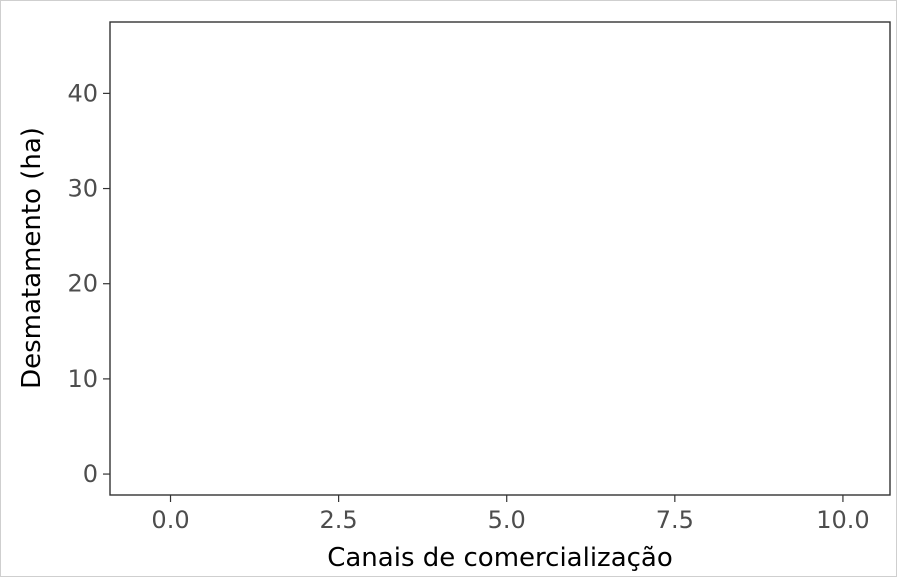 The width and height of the screenshot is (897, 577). Describe the element at coordinates (32, 258) in the screenshot. I see `y-axis-title: Desmatamento (ha)` at that location.